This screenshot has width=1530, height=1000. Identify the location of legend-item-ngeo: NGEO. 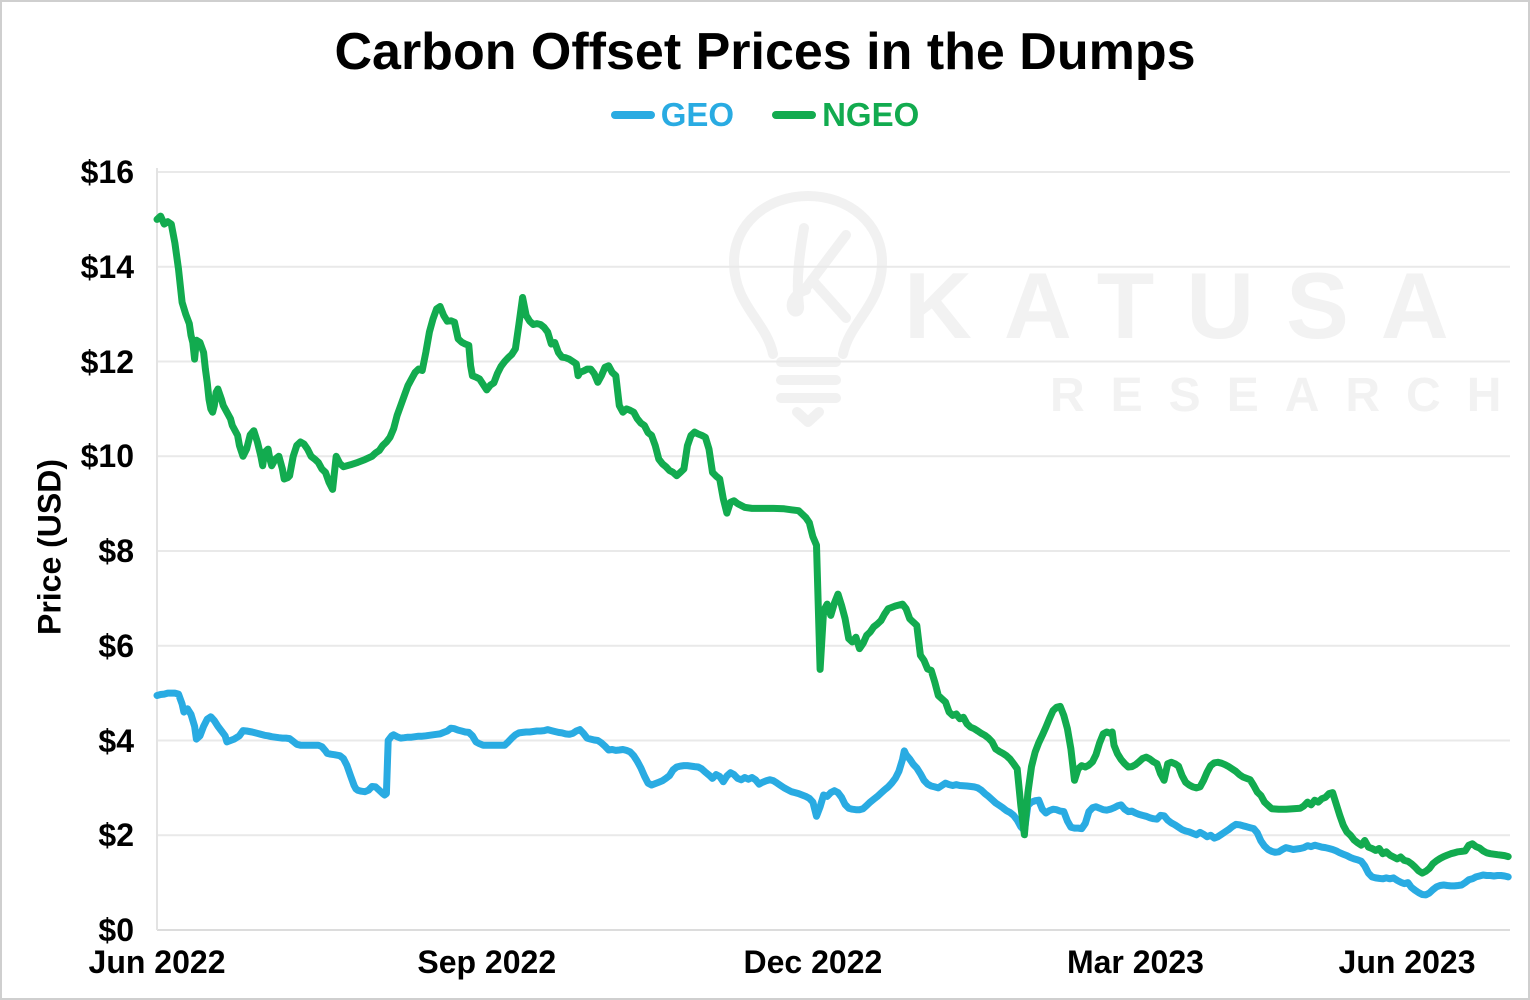
(845, 114).